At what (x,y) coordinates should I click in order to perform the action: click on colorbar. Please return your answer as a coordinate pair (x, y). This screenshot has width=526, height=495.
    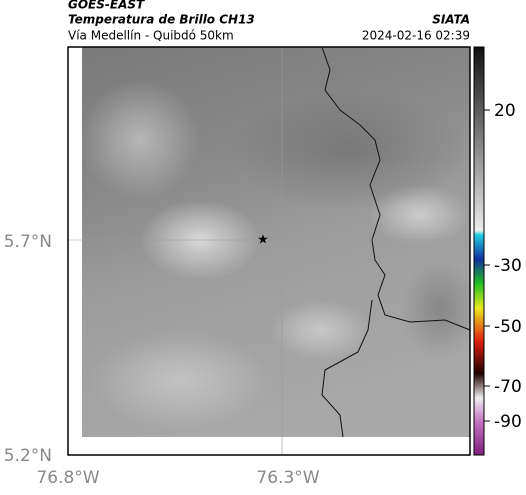
    Looking at the image, I should click on (479, 251).